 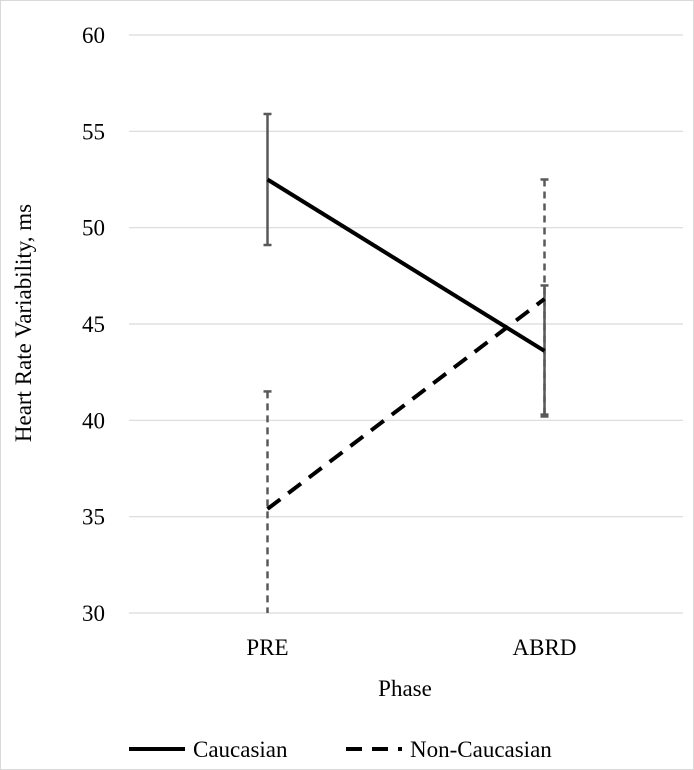 I want to click on series-line-caucasian, so click(x=406, y=265).